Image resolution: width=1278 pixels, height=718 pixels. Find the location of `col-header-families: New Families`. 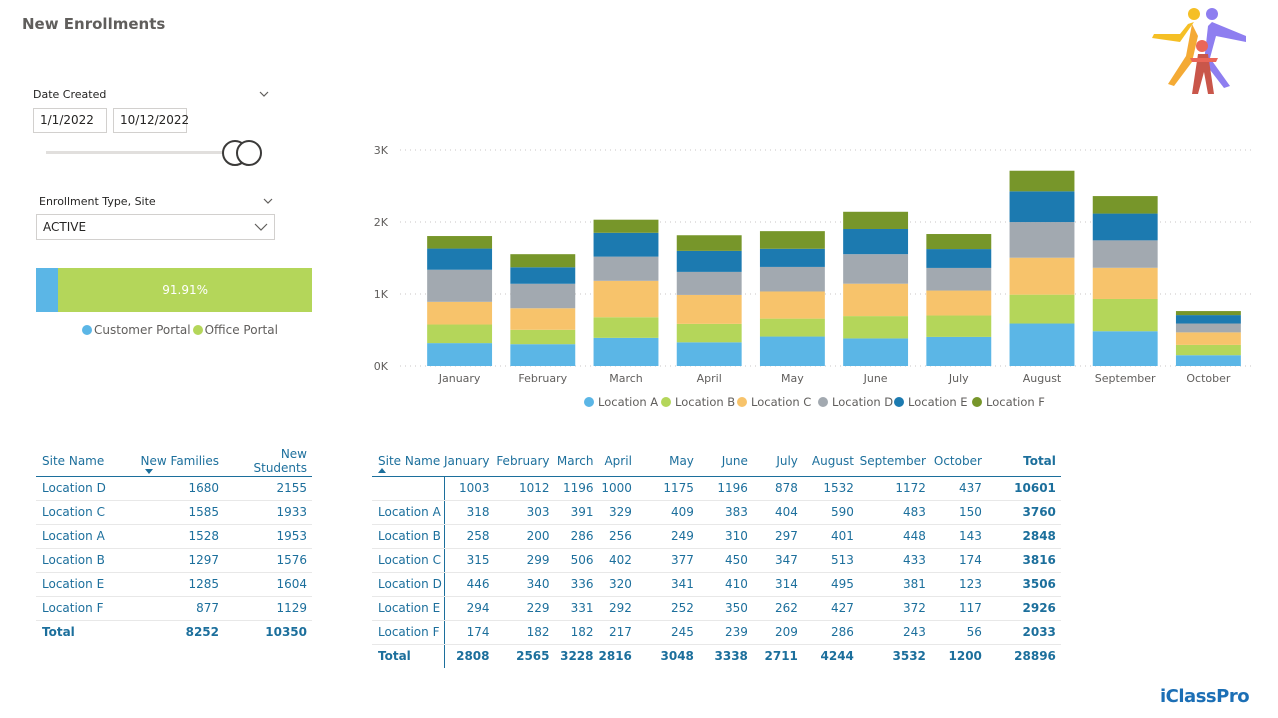

col-header-families: New Families is located at coordinates (180, 461).